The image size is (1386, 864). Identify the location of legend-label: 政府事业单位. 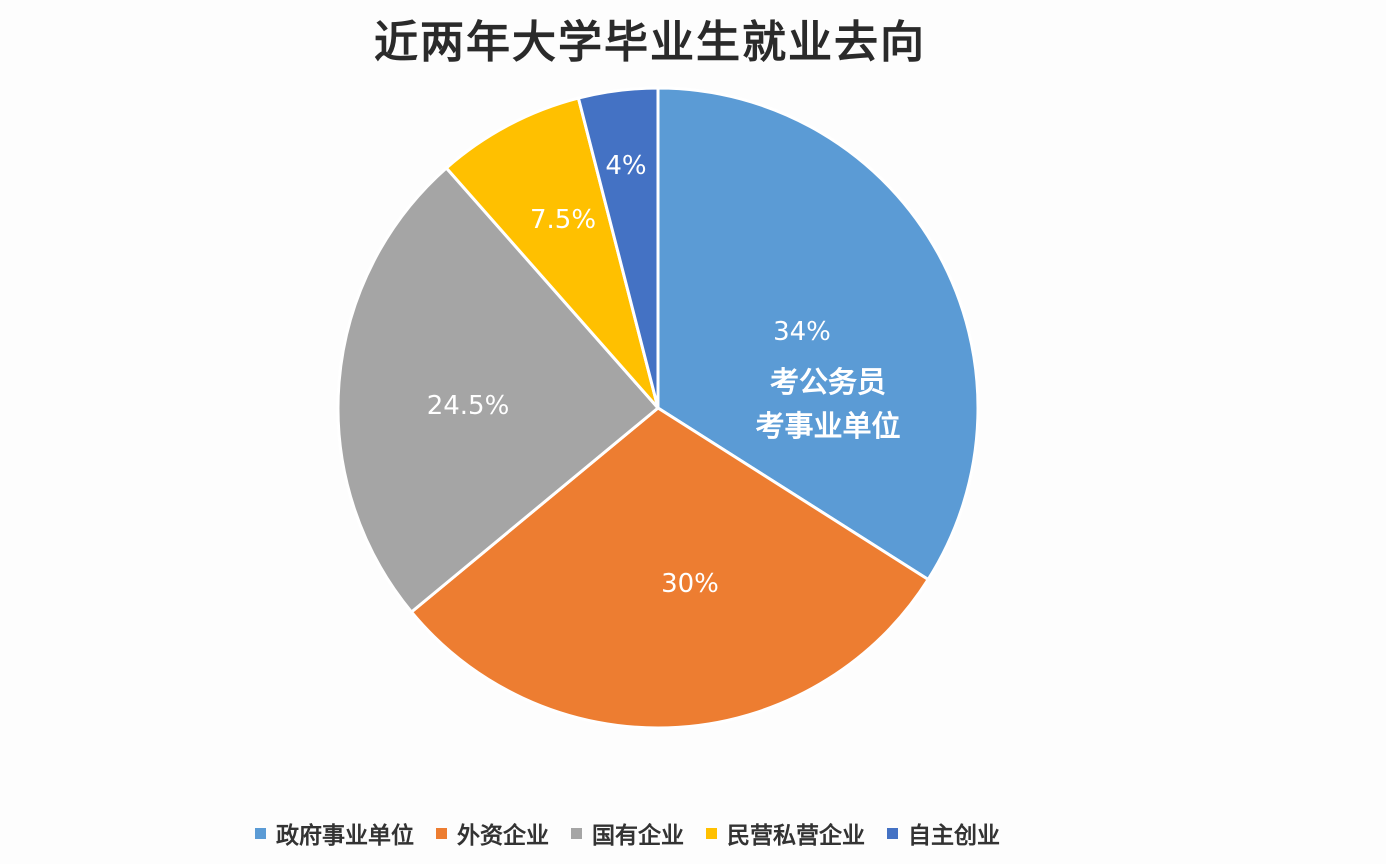
(345, 836).